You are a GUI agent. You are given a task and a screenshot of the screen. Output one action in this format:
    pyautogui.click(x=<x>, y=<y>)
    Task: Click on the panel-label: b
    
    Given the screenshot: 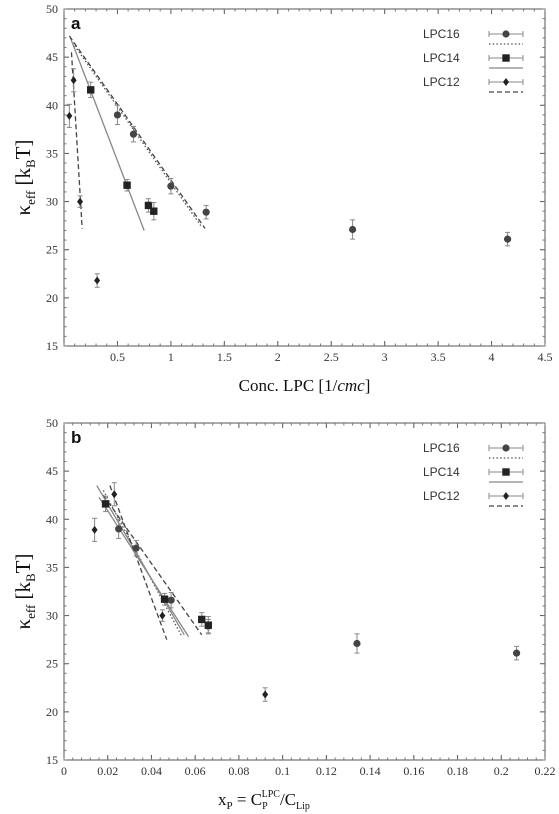 What is the action you would take?
    pyautogui.click(x=76, y=437)
    